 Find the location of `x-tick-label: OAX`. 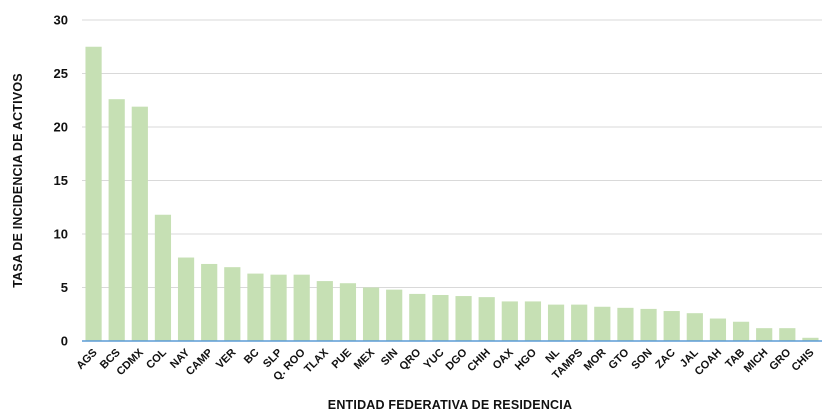

x-tick-label: OAX is located at coordinates (504, 359).